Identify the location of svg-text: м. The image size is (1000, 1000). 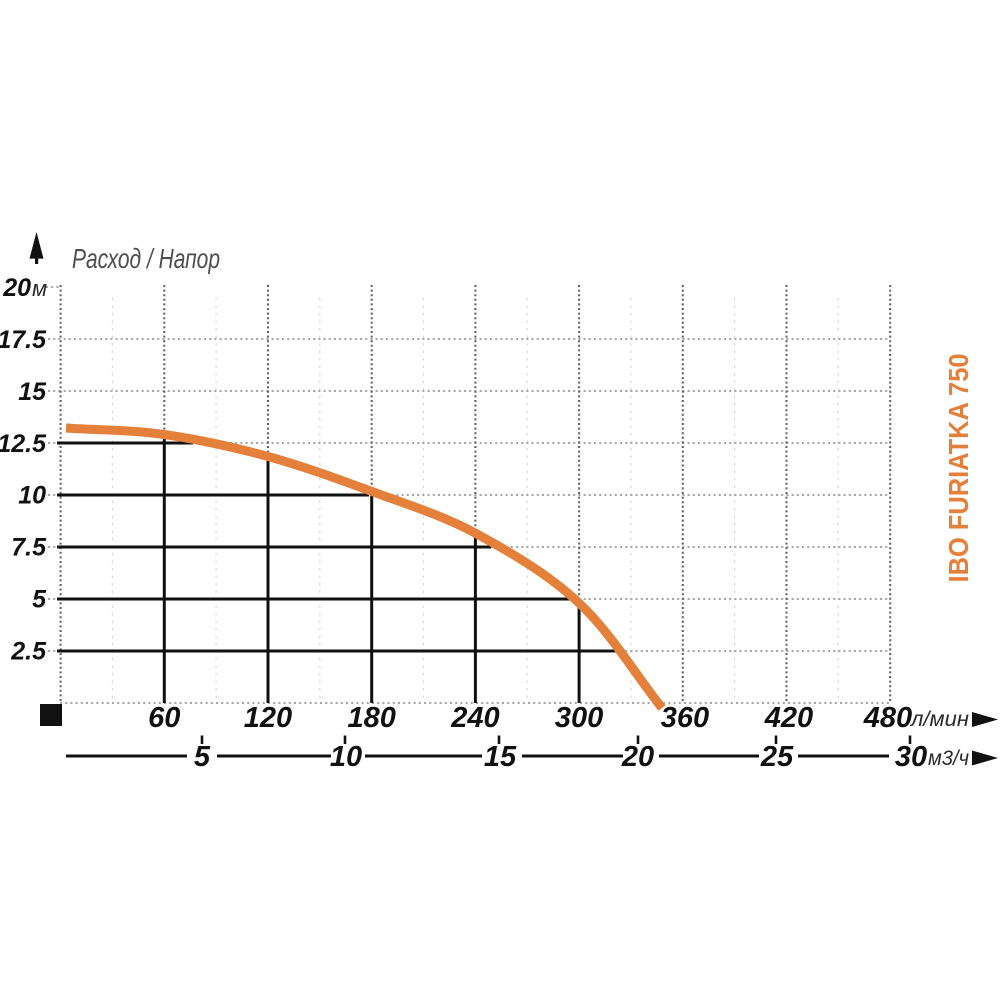
(39, 288).